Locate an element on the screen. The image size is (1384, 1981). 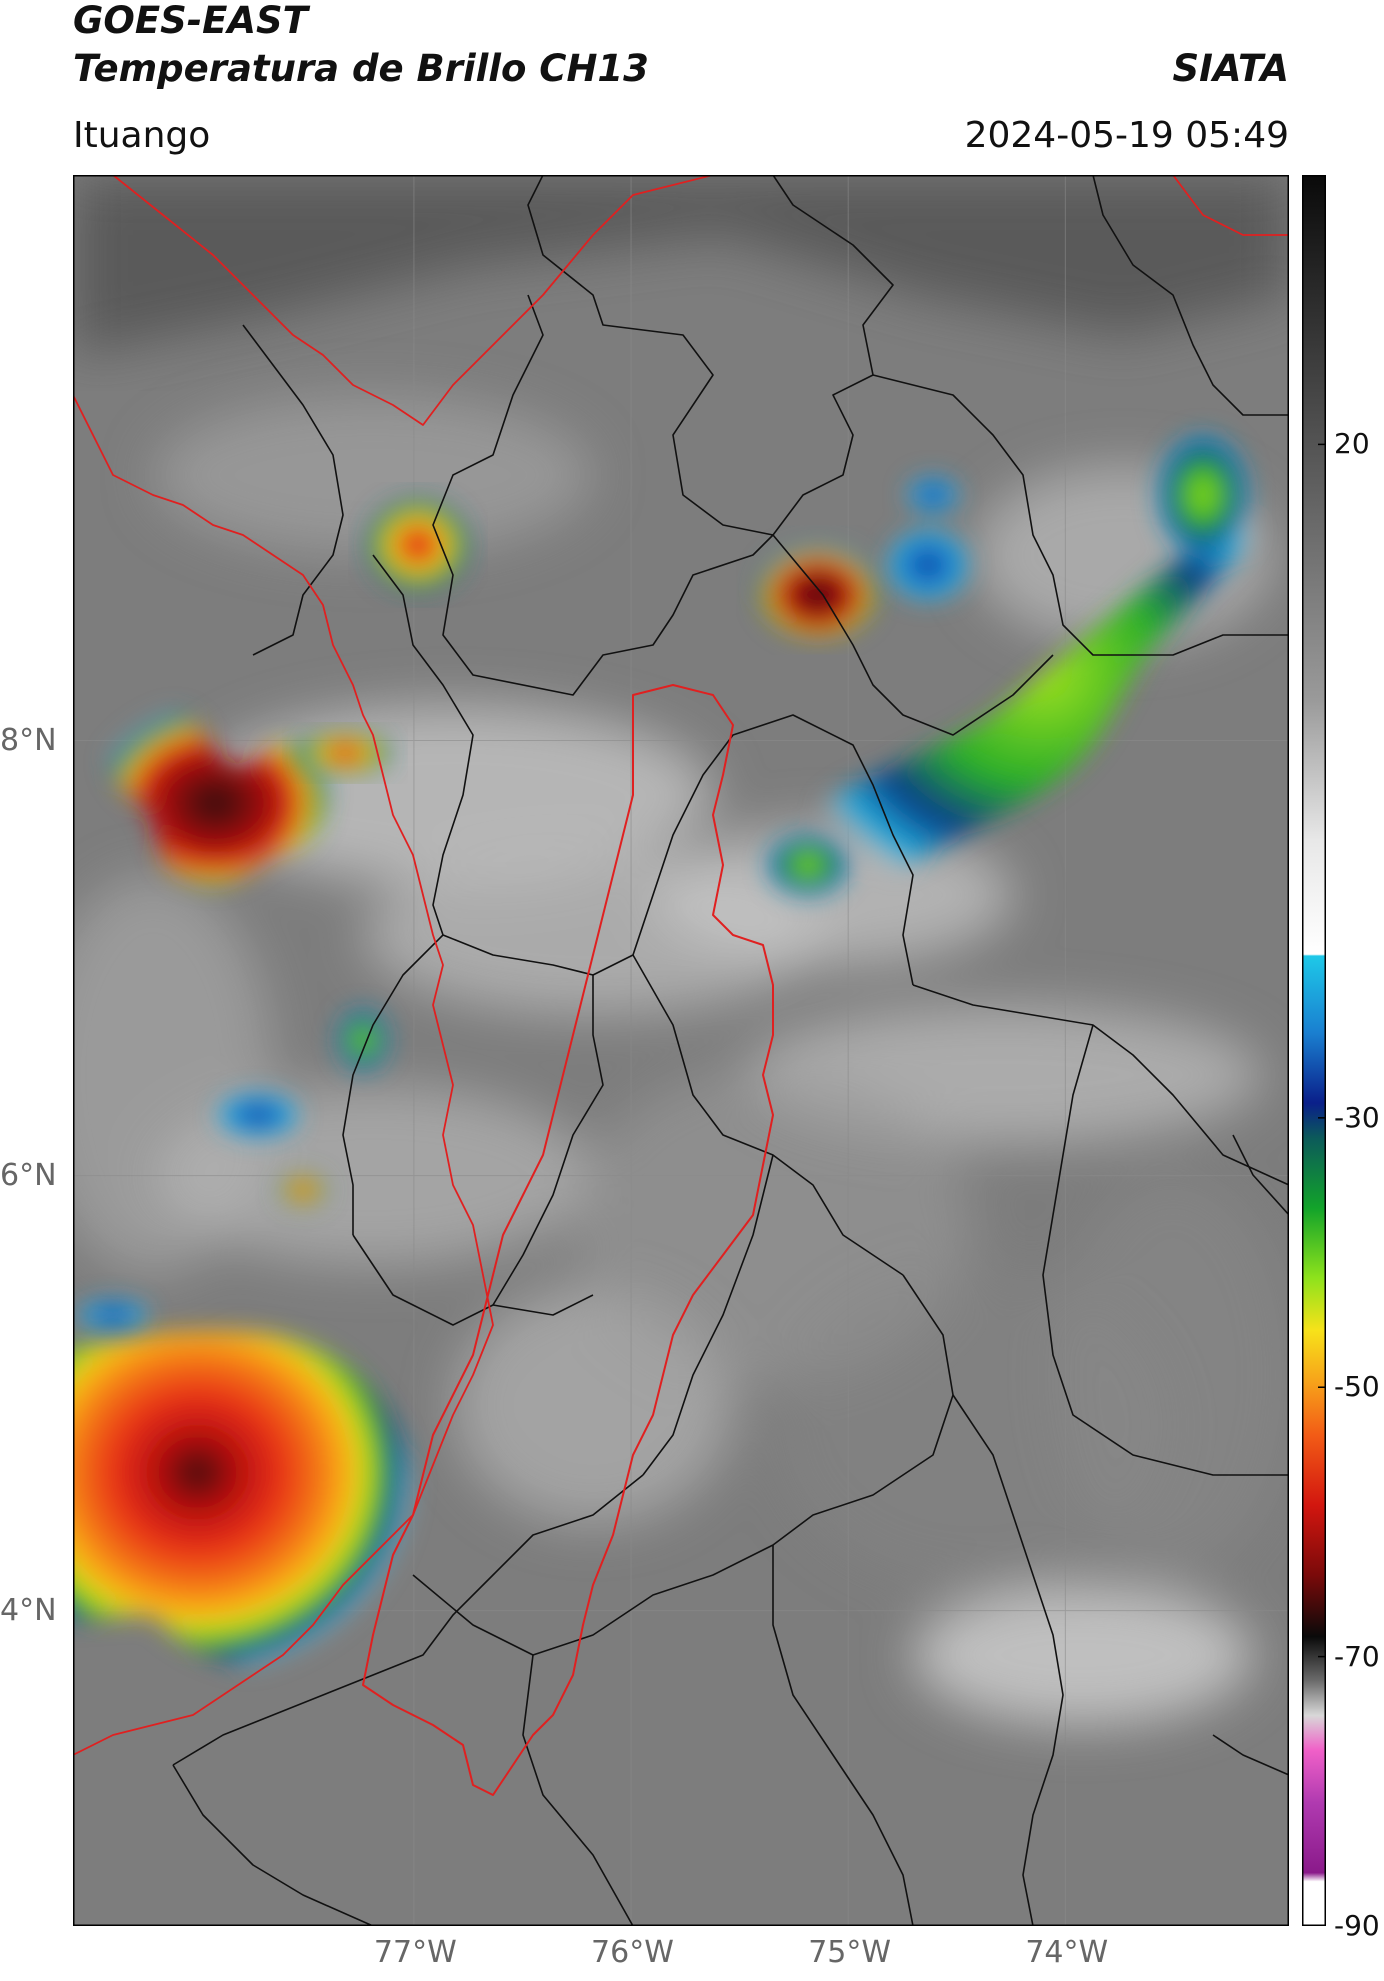
timestamp-label: 2024-05-19 05:49 is located at coordinates (1126, 135).